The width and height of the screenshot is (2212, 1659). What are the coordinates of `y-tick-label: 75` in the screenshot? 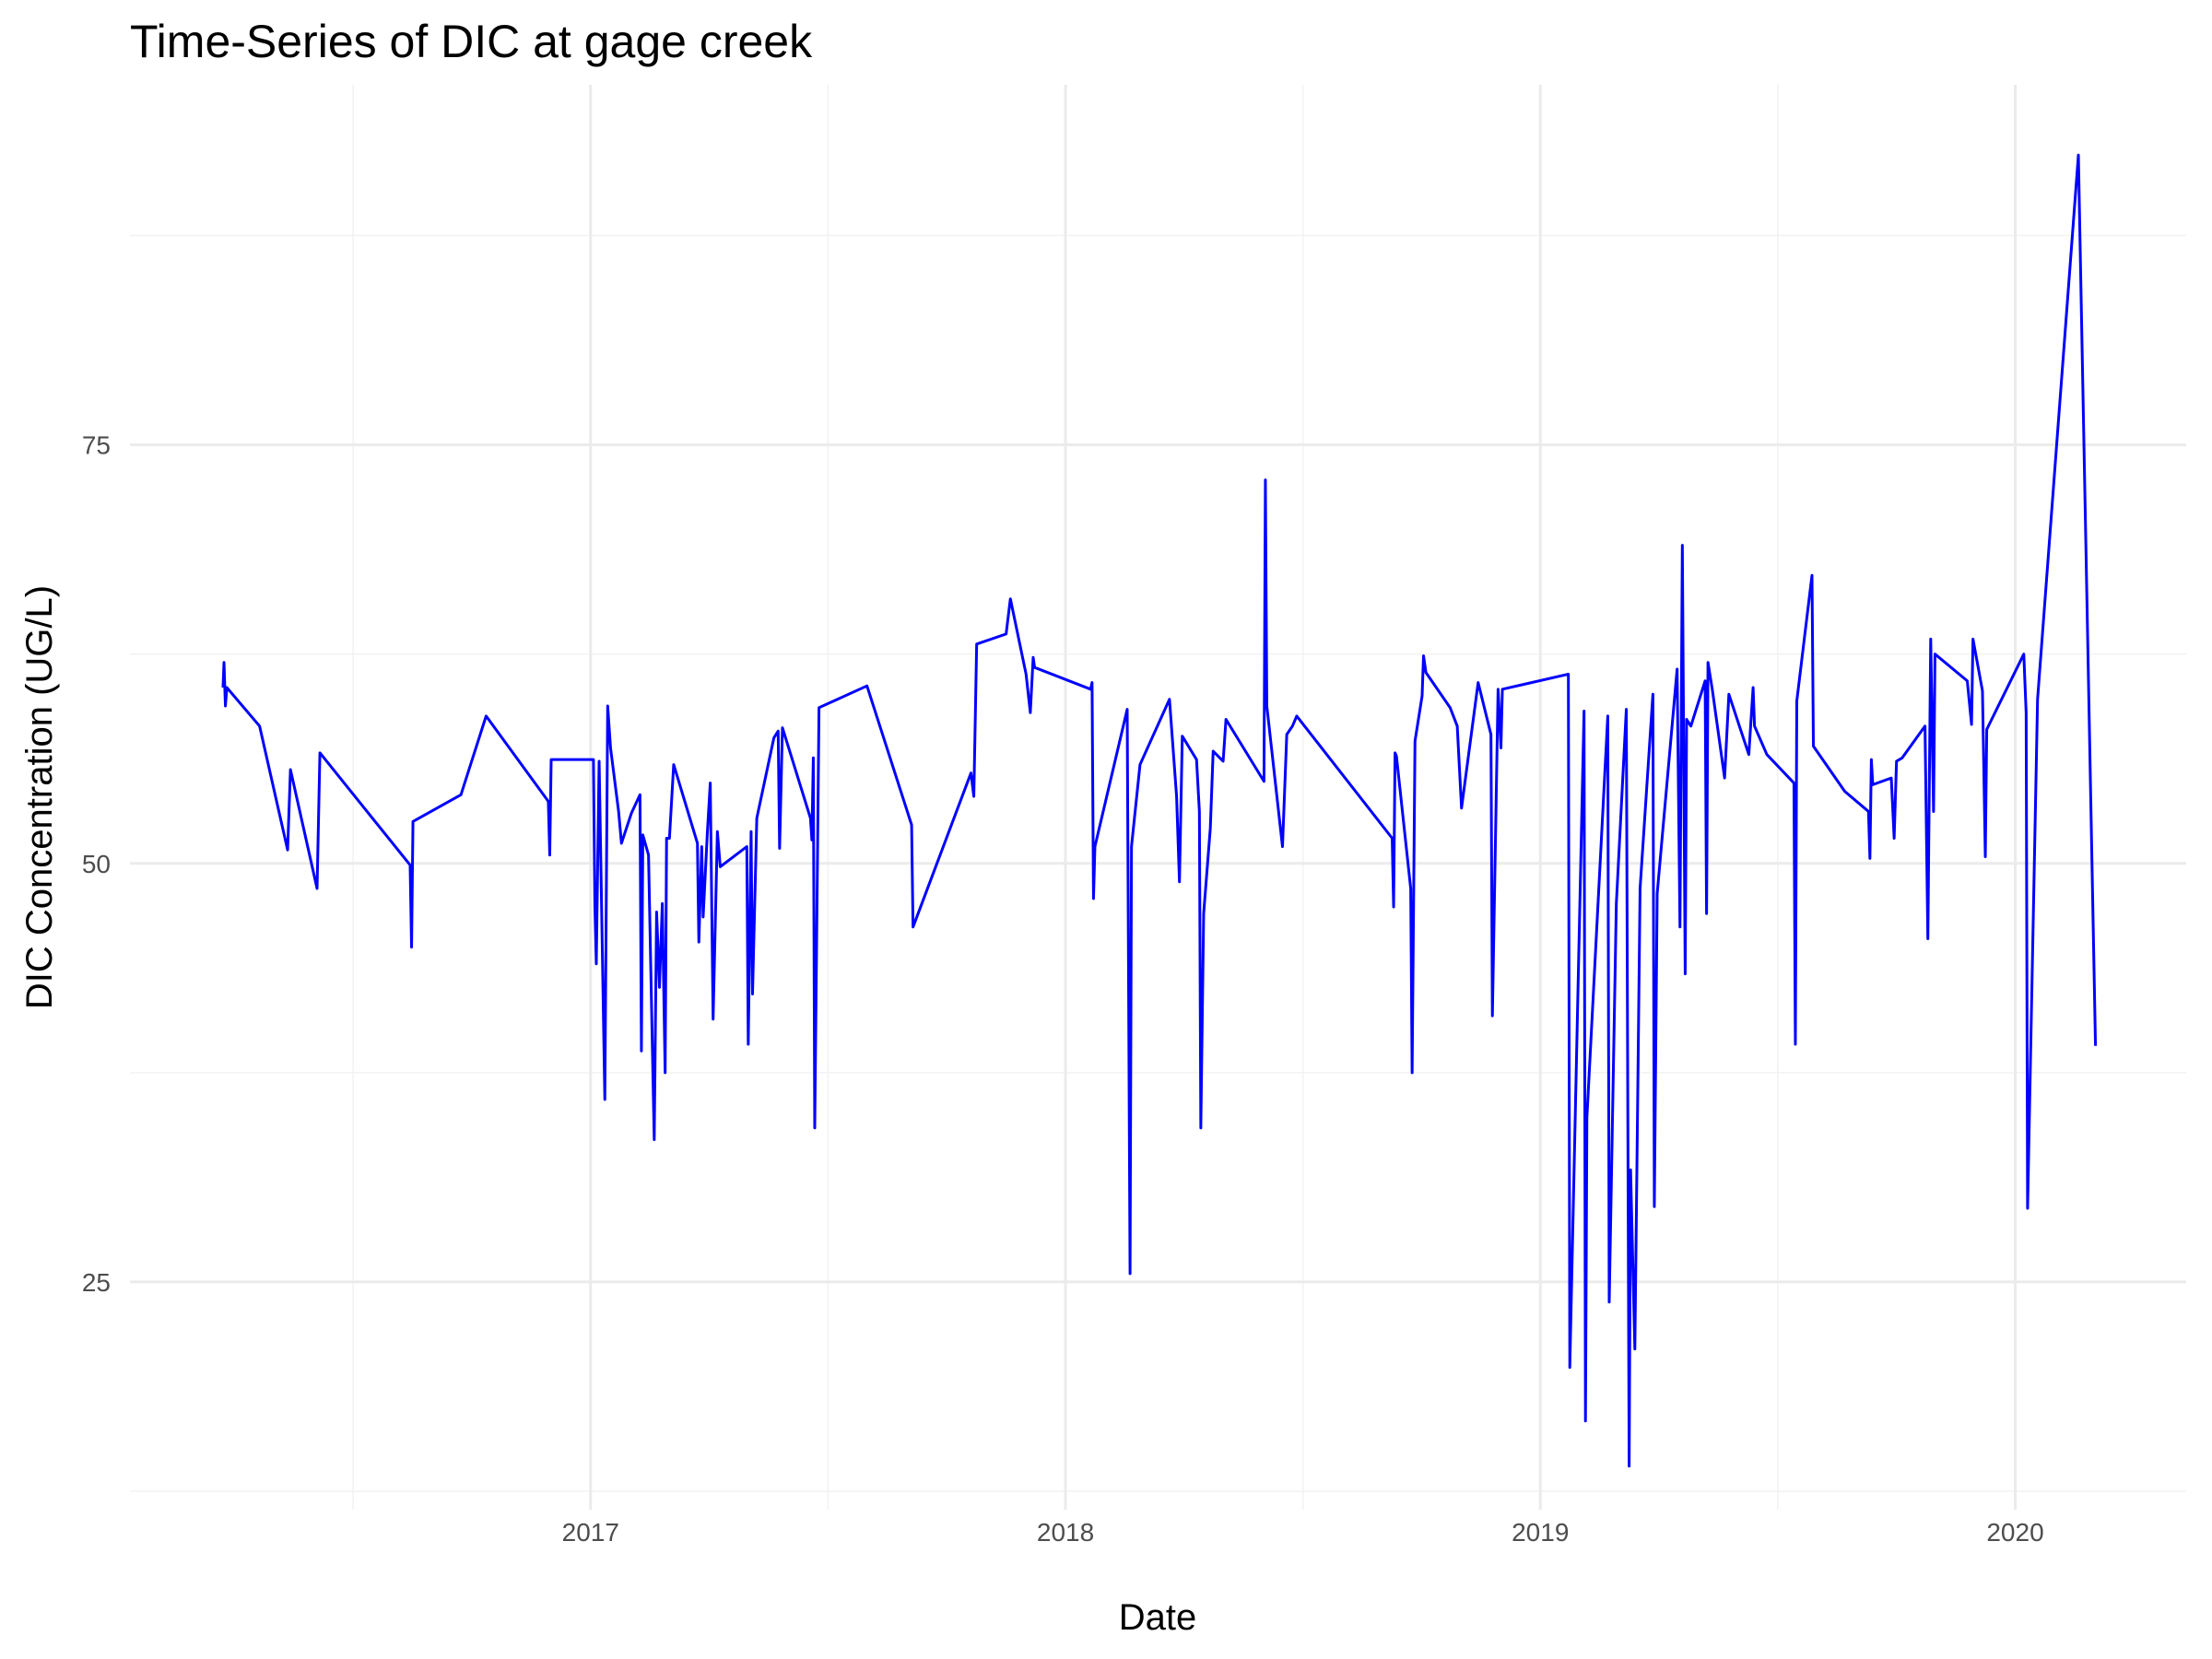 It's located at (96, 445).